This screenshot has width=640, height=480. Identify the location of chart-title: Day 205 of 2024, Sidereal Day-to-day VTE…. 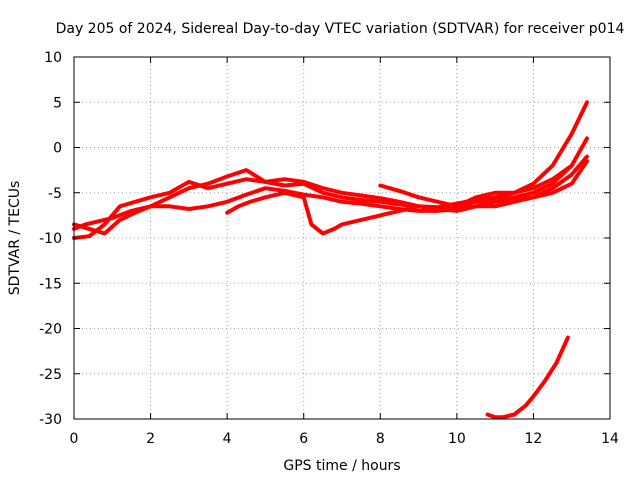
(340, 29).